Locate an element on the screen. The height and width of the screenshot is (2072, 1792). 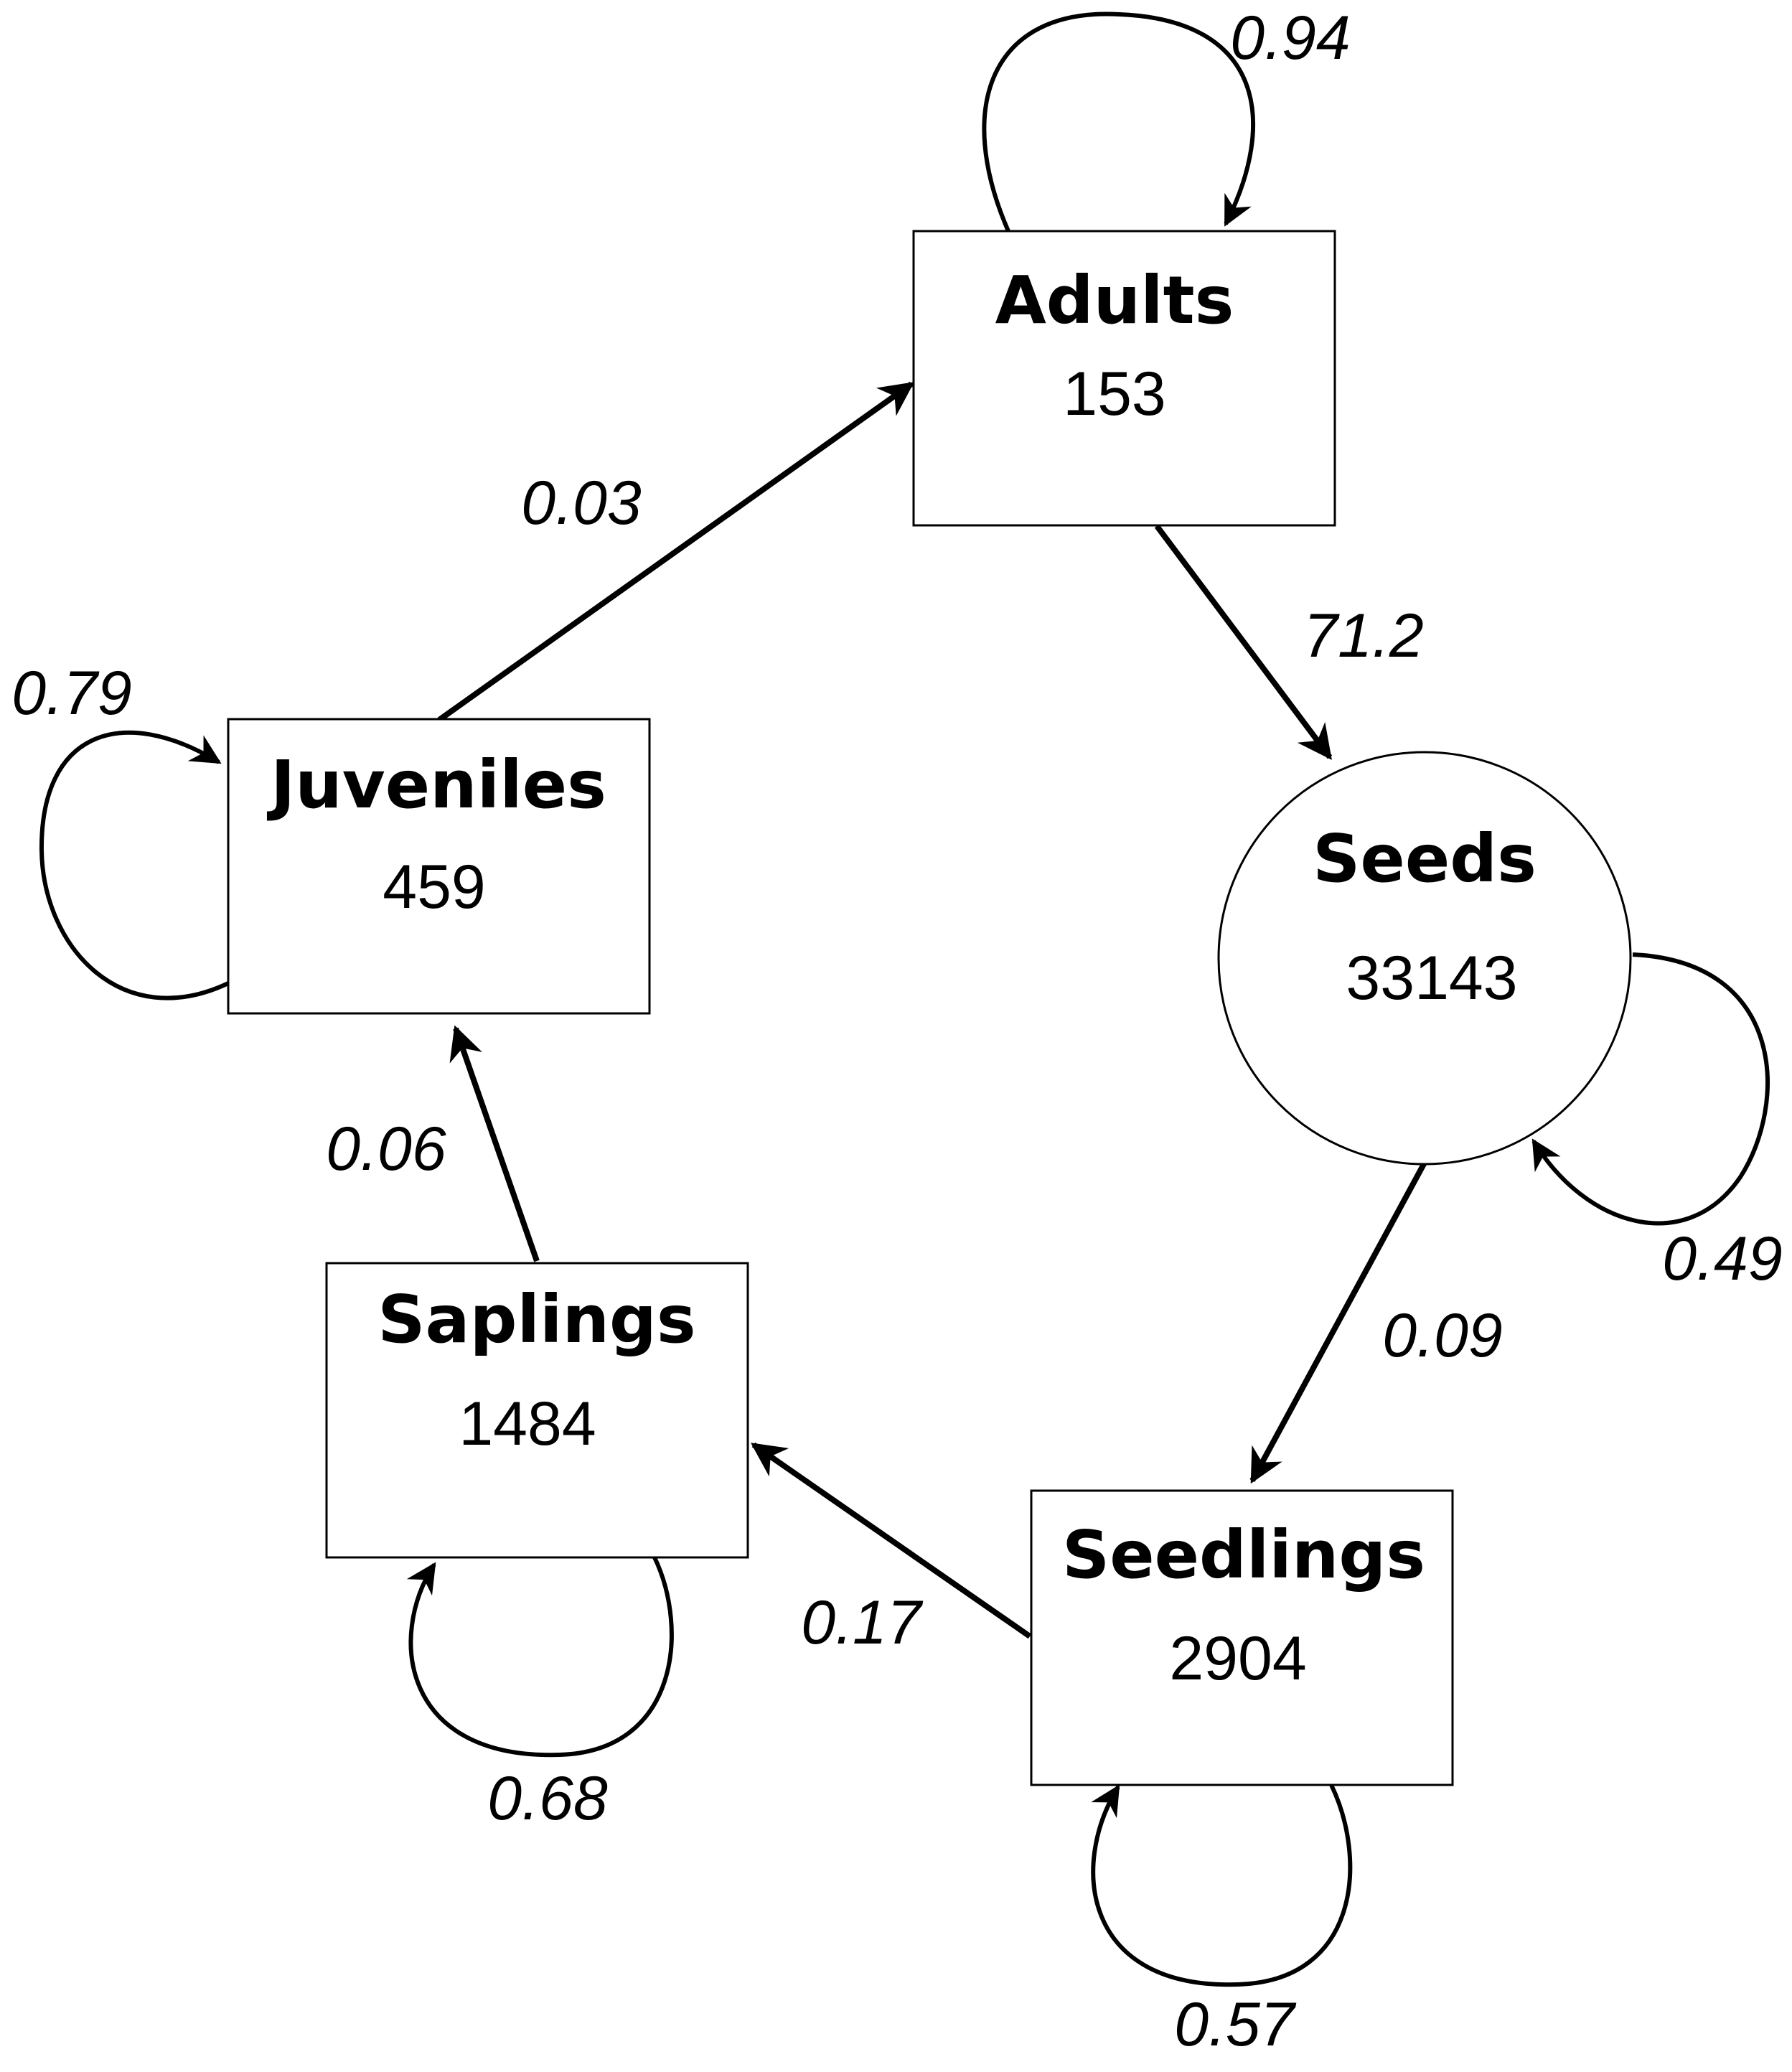
node-seedlings: Seedlings 2904 is located at coordinates (1242, 1637).